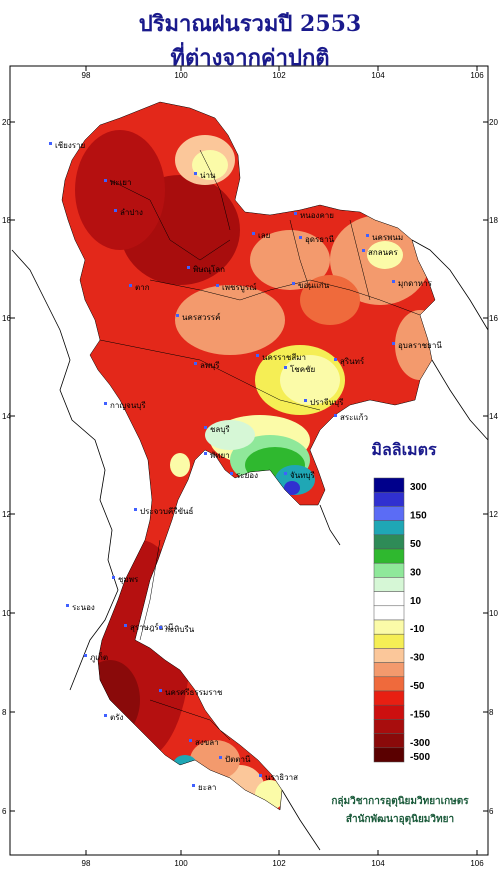 This screenshot has height=871, width=500. What do you see at coordinates (284, 357) in the screenshot?
I see `province-label: นครราชสีมา` at bounding box center [284, 357].